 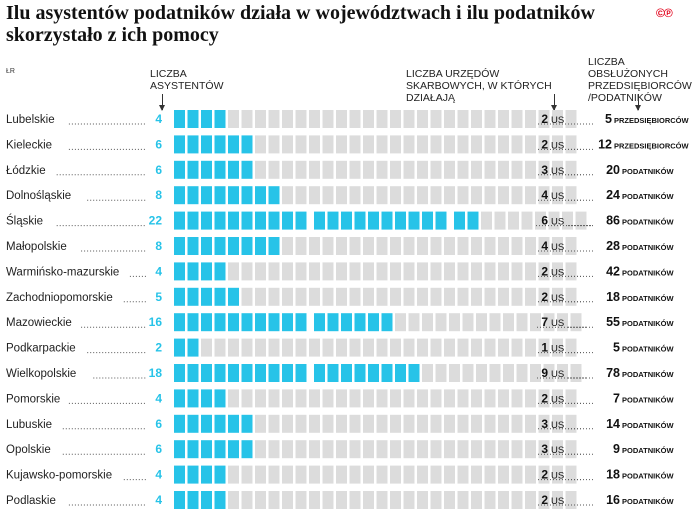 I want to click on row-region-label: Kujawsko-pomorskie, so click(x=59, y=476).